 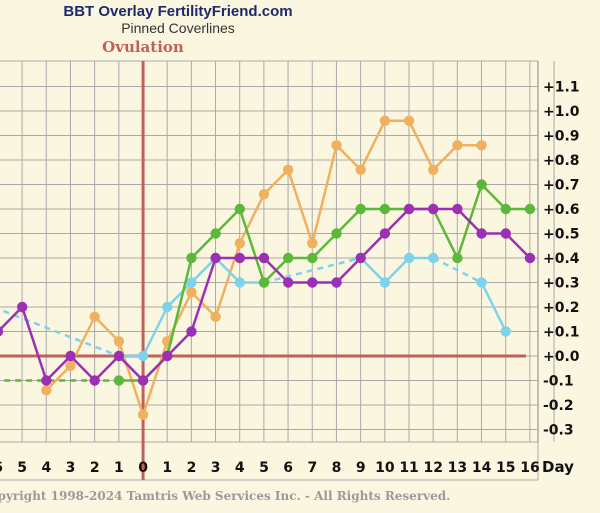 I want to click on y-tick-label: -0.2, so click(x=558, y=406).